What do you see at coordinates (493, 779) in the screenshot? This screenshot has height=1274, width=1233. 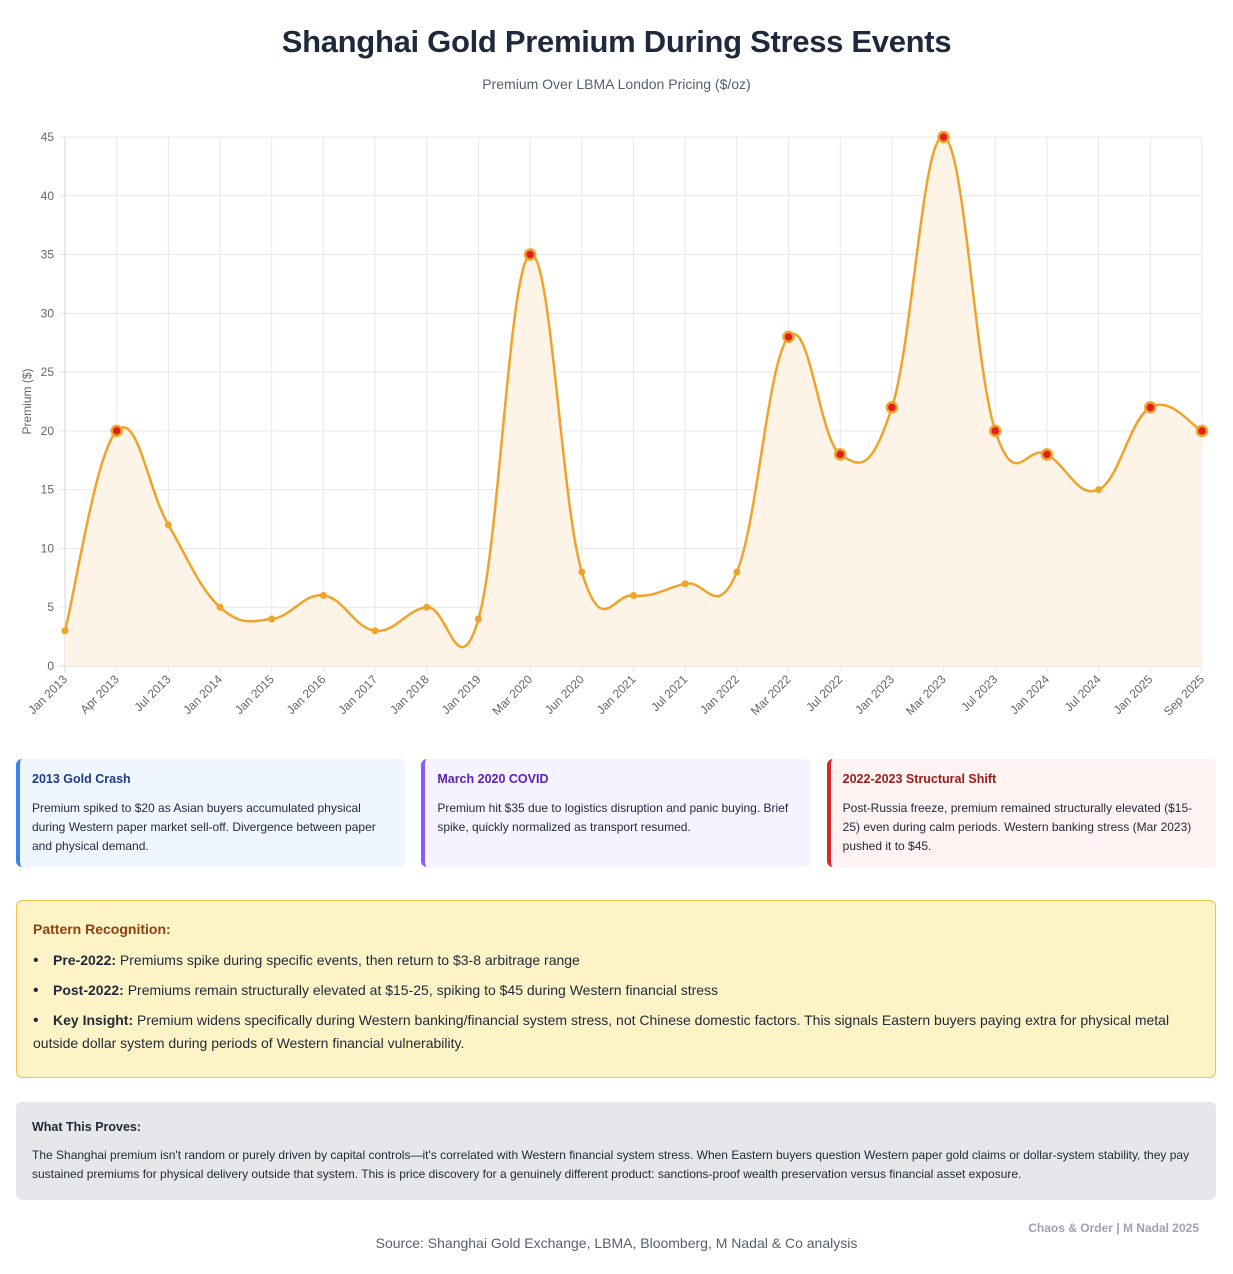 I see `event-card-title: March 2020 COVID` at bounding box center [493, 779].